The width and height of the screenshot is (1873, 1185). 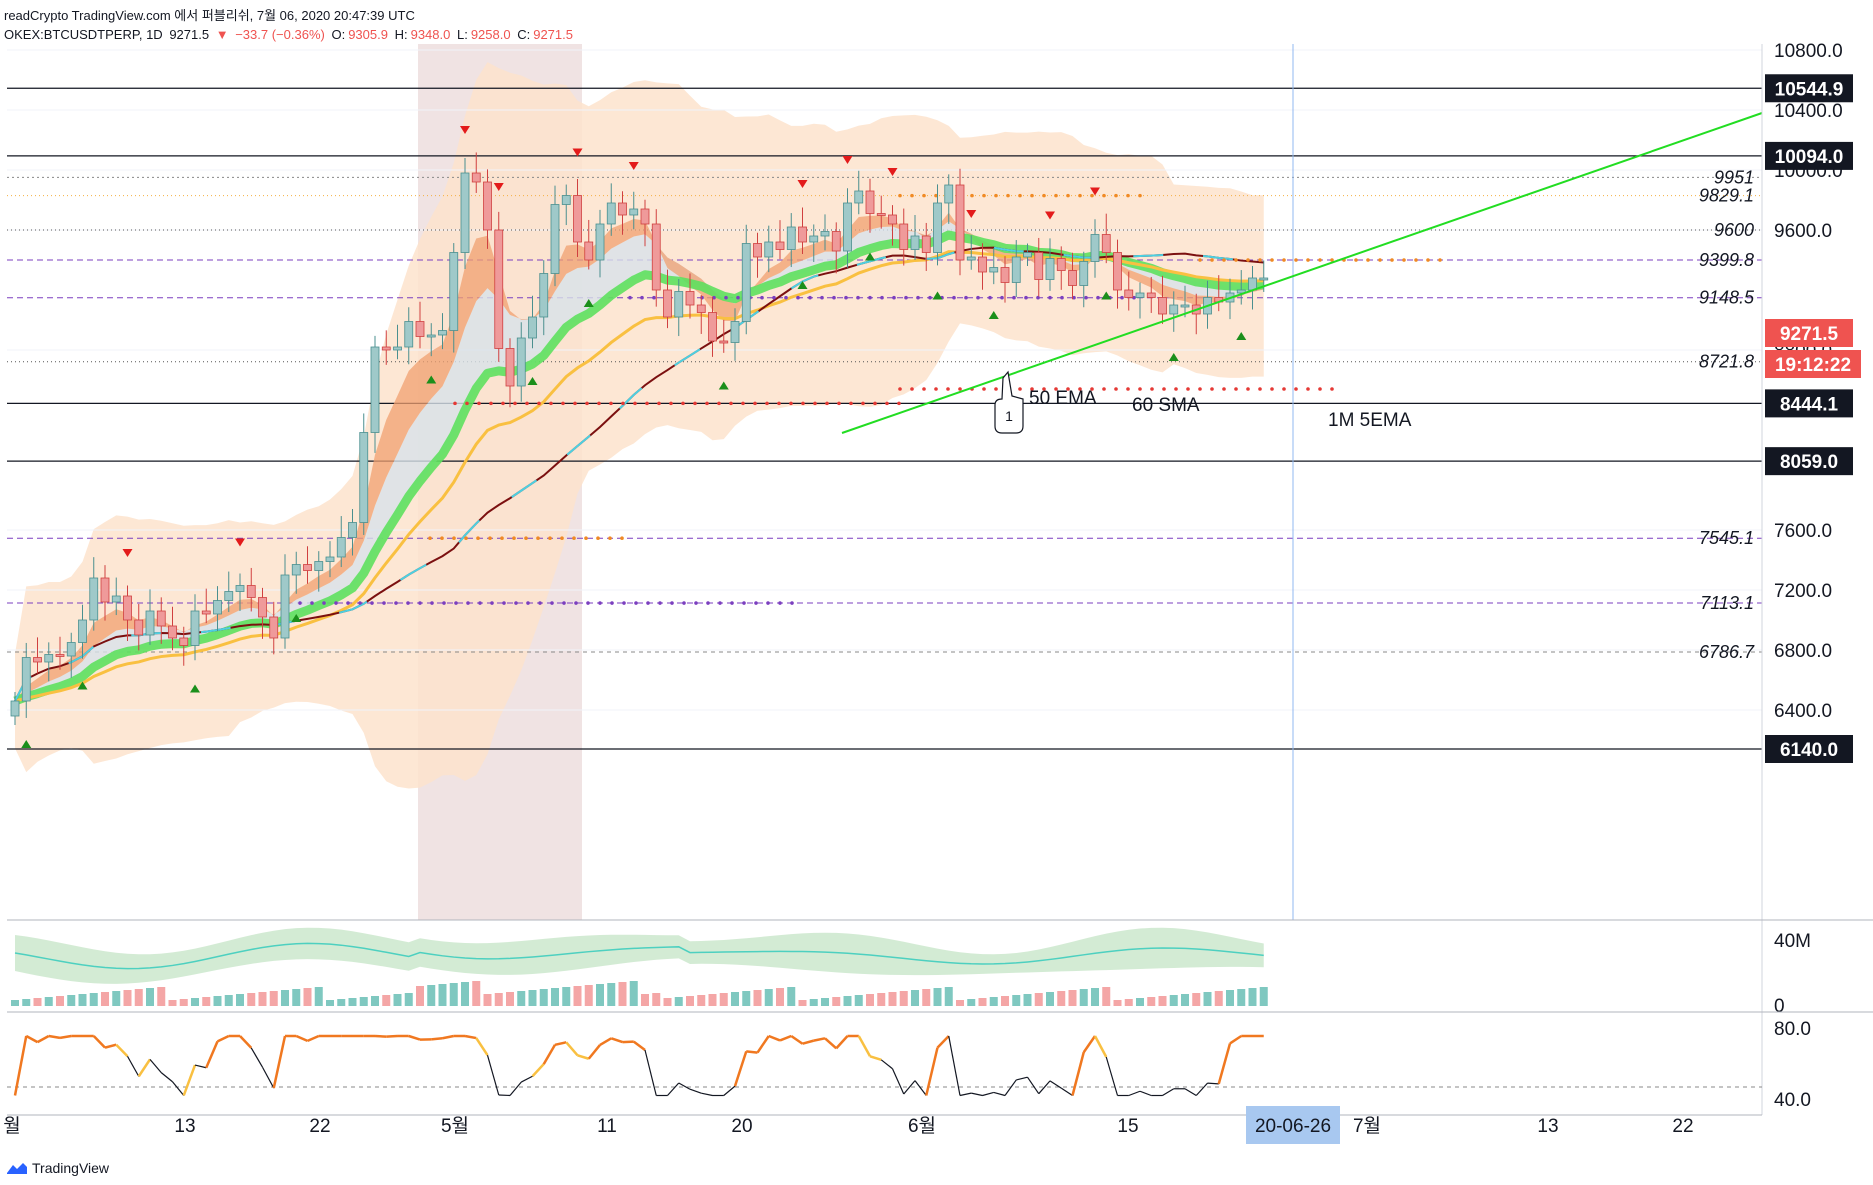 I want to click on note-label-8: 6786.7, so click(x=1727, y=652).